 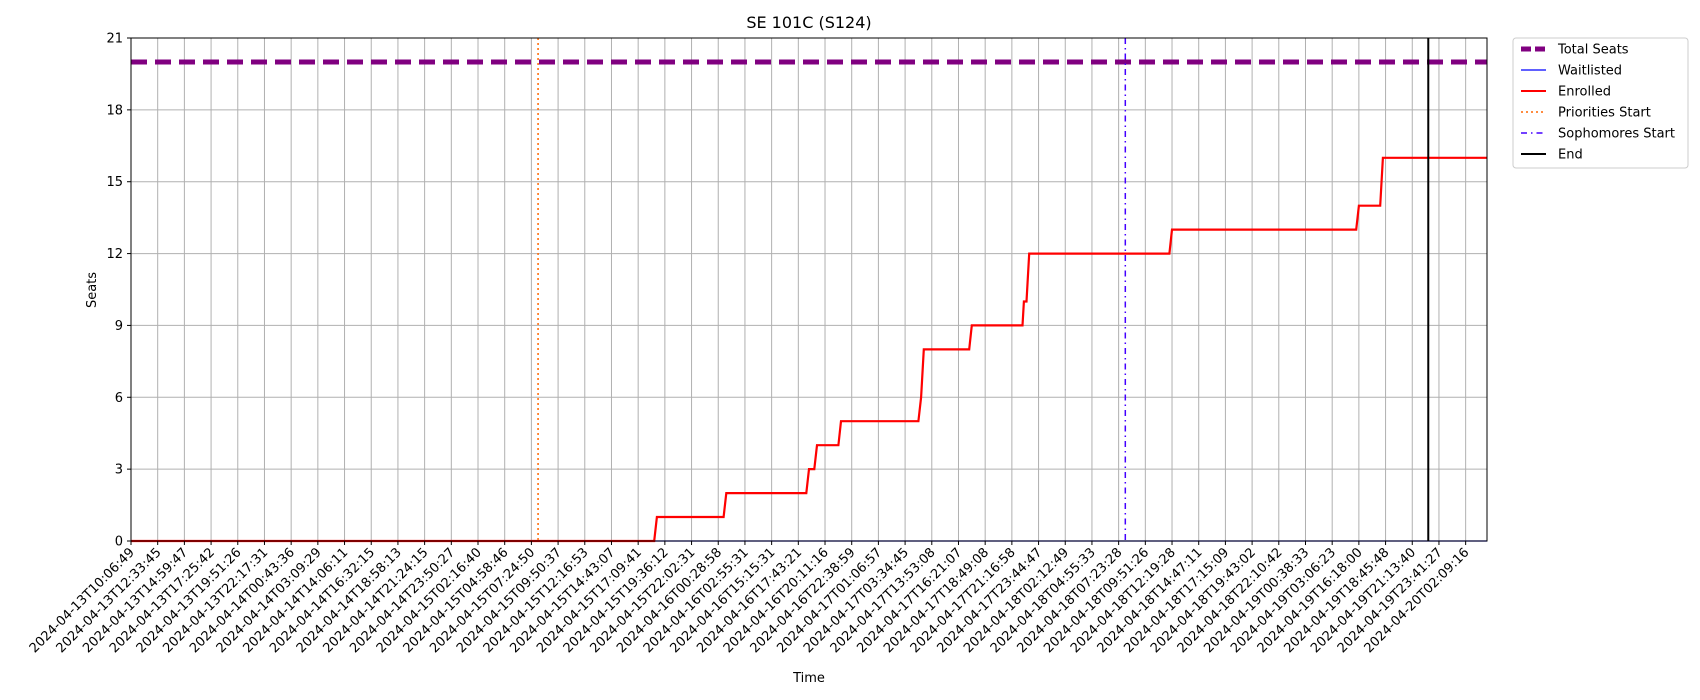 I want to click on y-tick-label: 6, so click(x=119, y=398).